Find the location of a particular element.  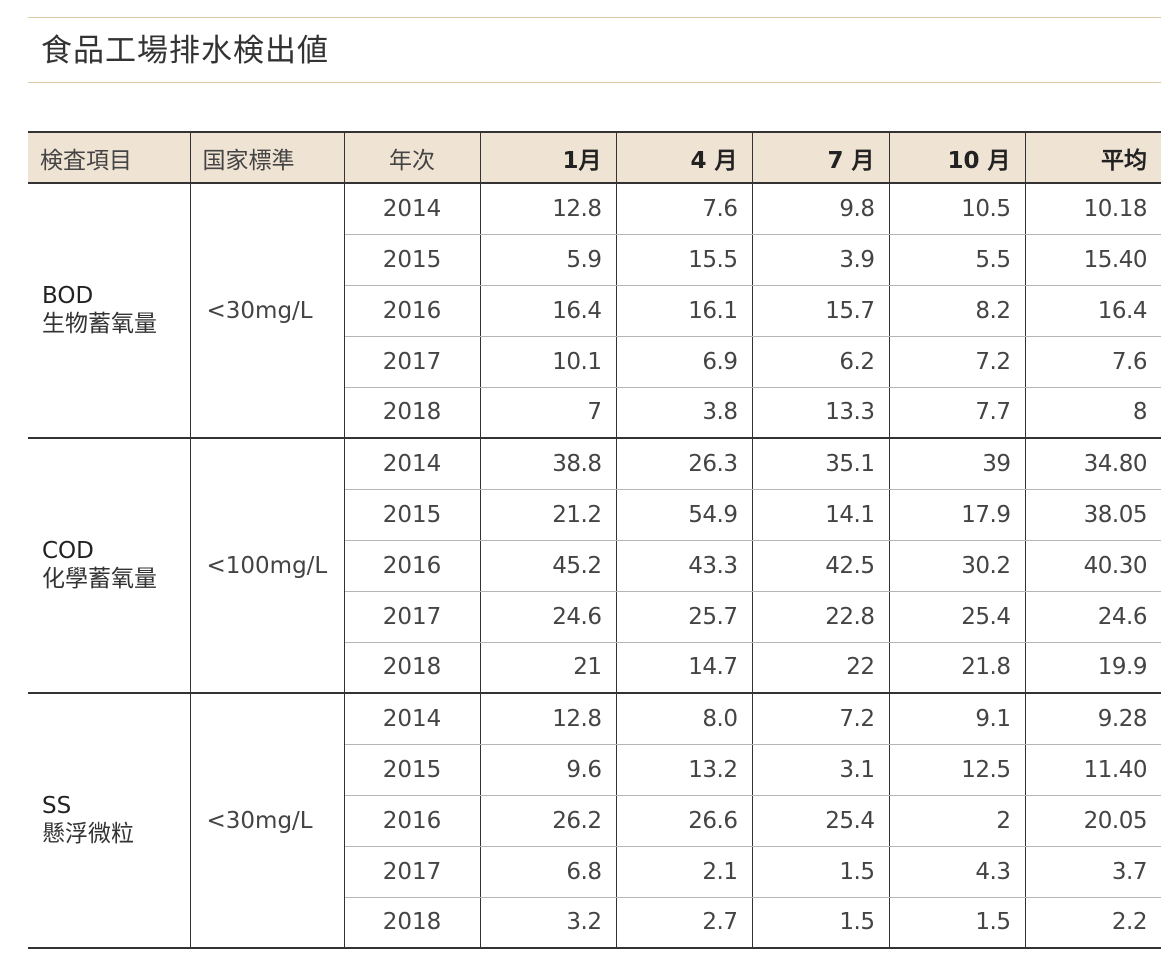

average-cell: 11.40 is located at coordinates (1092, 770).